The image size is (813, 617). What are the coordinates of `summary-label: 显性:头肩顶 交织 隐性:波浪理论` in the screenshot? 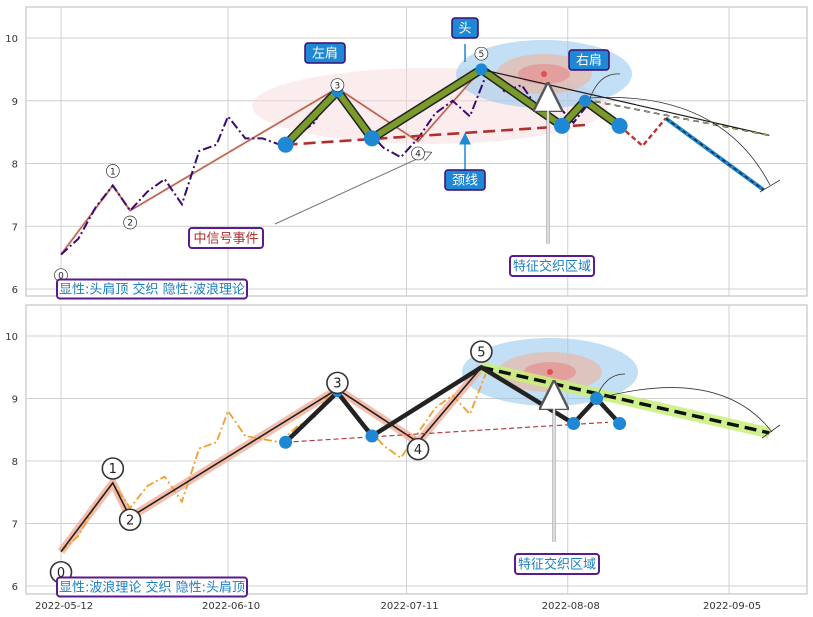 It's located at (152, 289).